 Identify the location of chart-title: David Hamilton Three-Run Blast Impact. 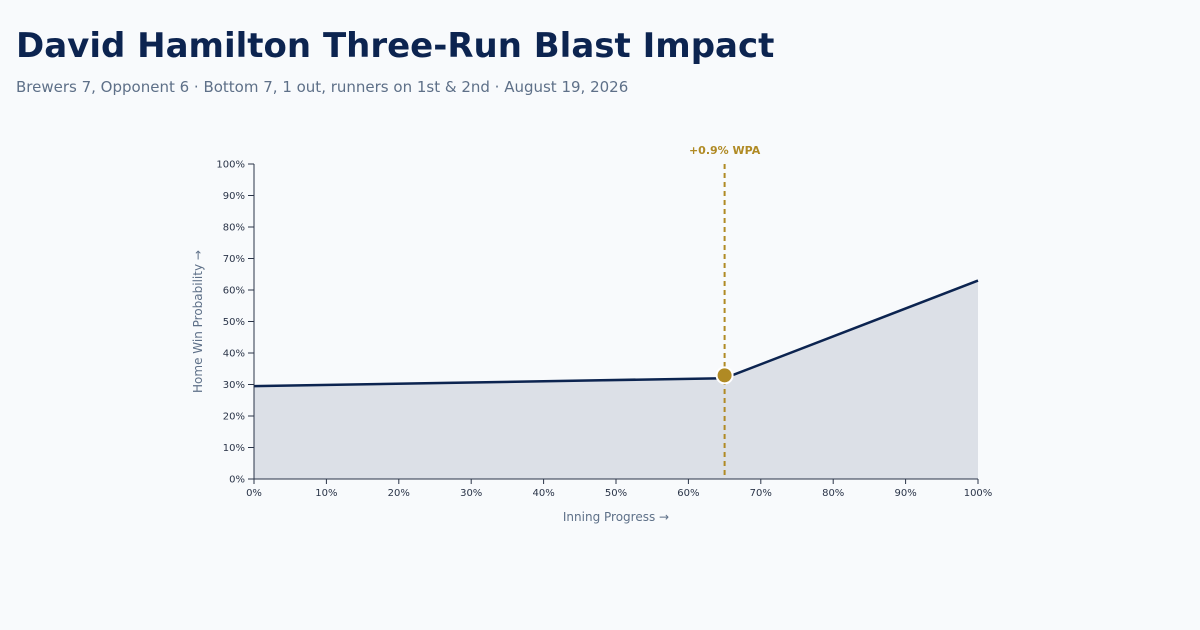
(395, 46).